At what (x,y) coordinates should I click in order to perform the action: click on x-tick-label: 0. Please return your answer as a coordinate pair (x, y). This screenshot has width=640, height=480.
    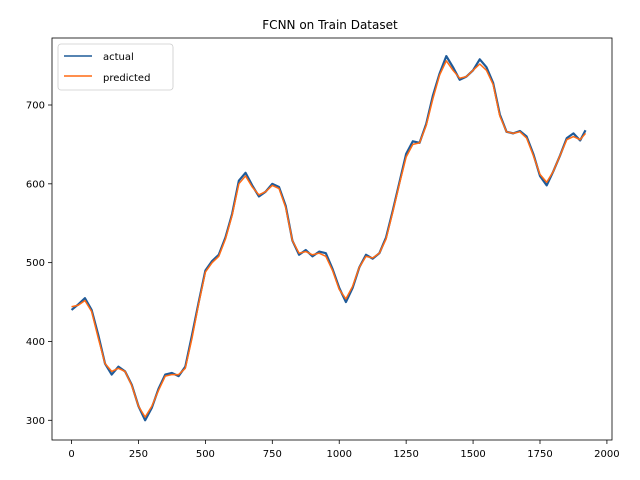
    Looking at the image, I should click on (71, 454).